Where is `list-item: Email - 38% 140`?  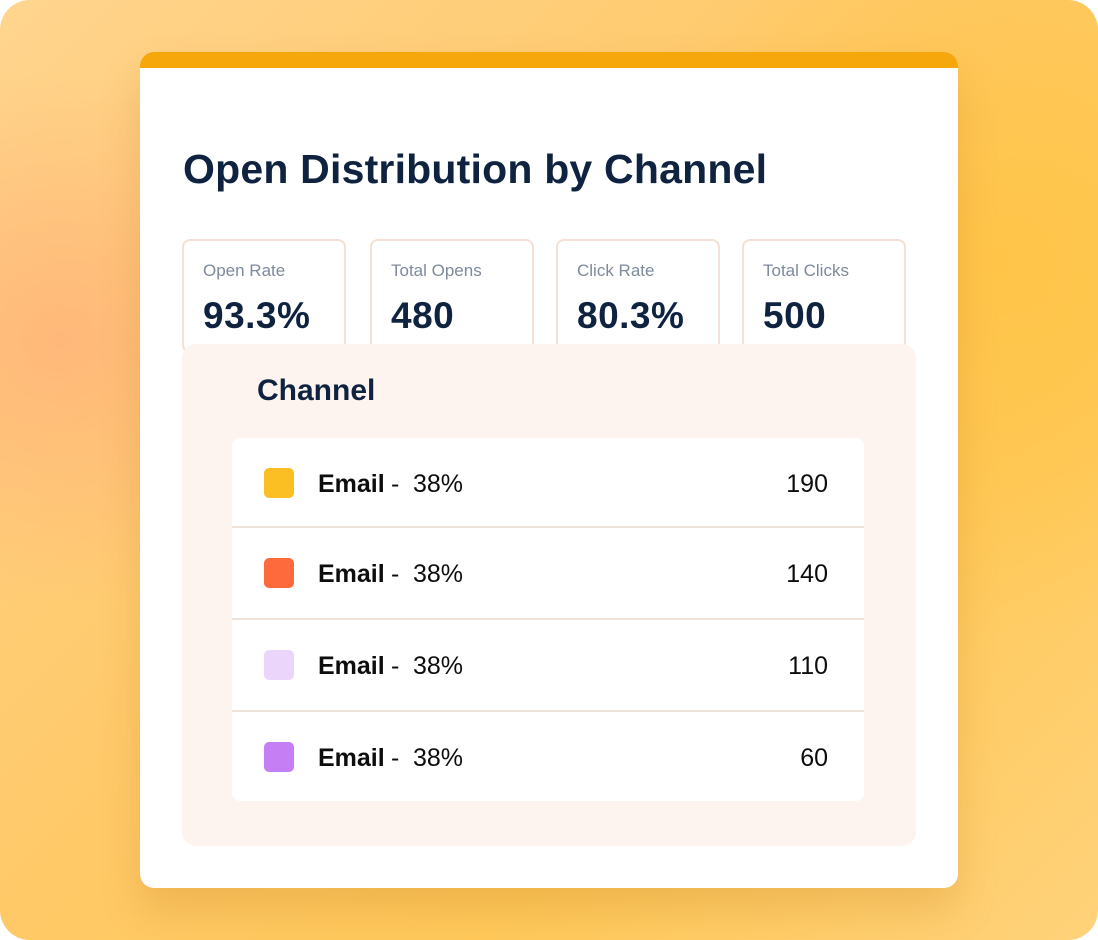 list-item: Email - 38% 140 is located at coordinates (548, 574).